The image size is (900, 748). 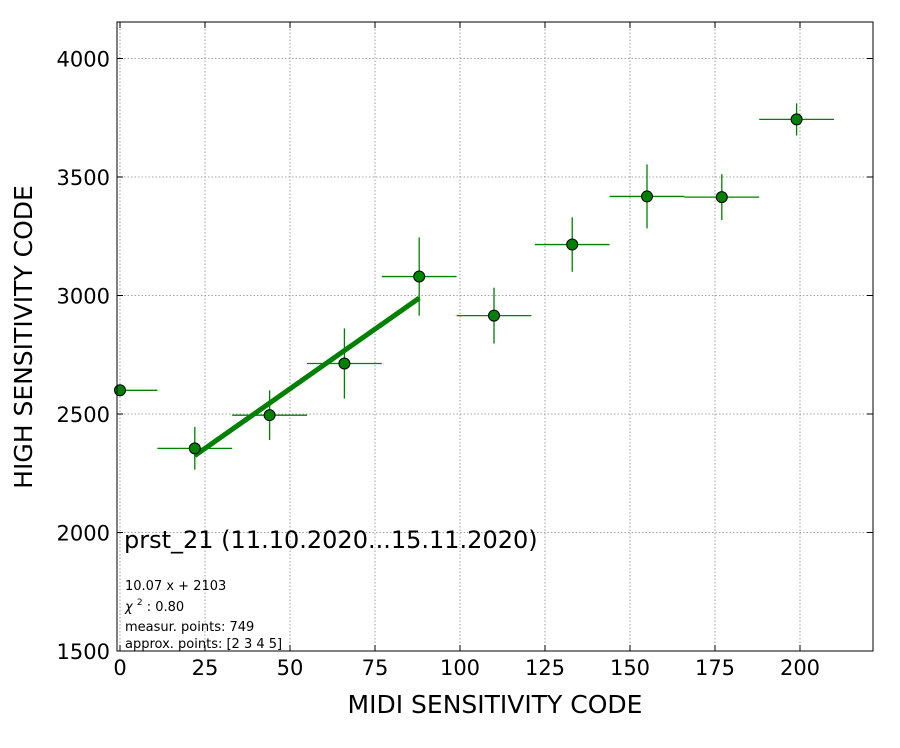 What do you see at coordinates (203, 644) in the screenshot?
I see `annotation-approx-points: approx. points: [2 3 4 5]` at bounding box center [203, 644].